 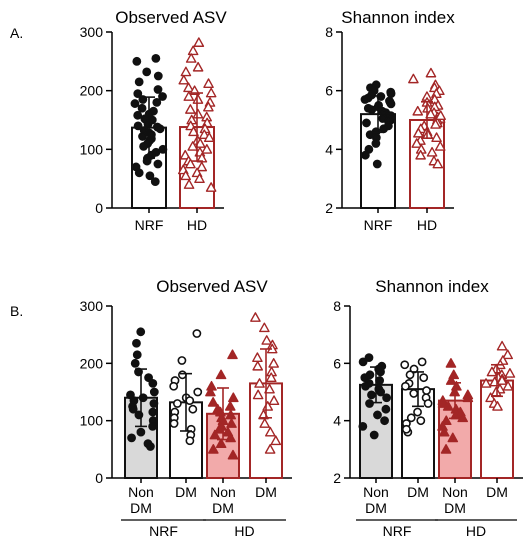 What do you see at coordinates (337, 306) in the screenshot?
I see `y-tick-label: 8` at bounding box center [337, 306].